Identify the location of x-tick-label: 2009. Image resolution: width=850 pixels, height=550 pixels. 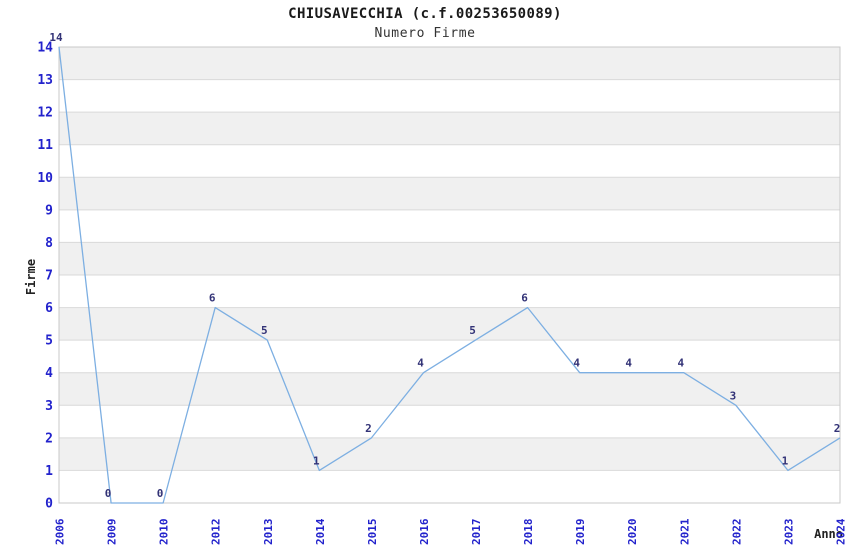
(112, 532).